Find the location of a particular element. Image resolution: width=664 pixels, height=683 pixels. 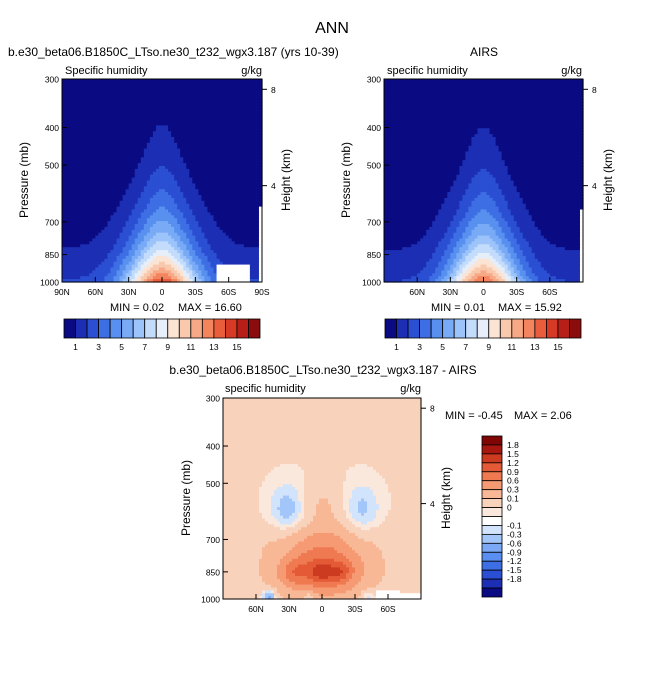

x-tick-label: 90S is located at coordinates (261, 292).